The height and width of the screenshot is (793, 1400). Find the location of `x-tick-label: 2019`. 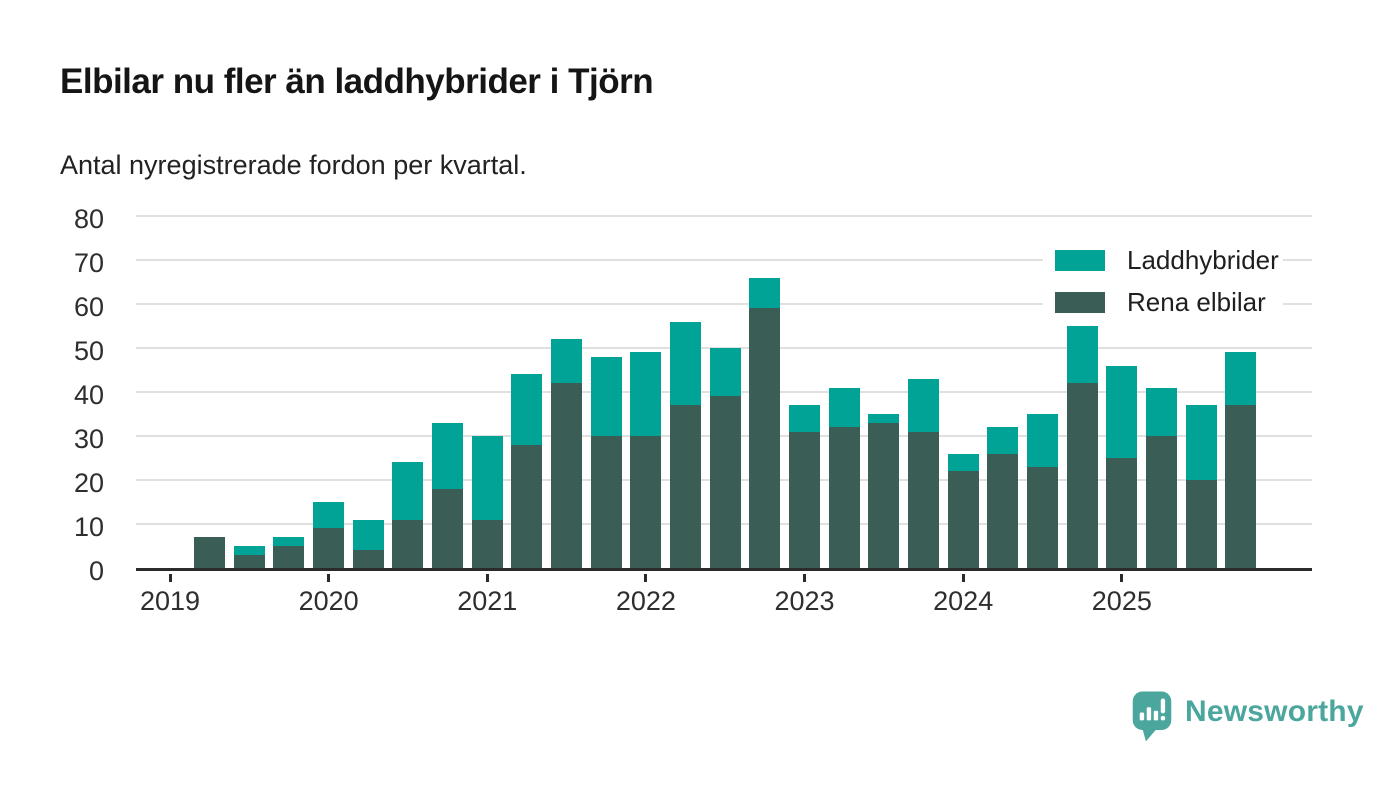

x-tick-label: 2019 is located at coordinates (170, 601).